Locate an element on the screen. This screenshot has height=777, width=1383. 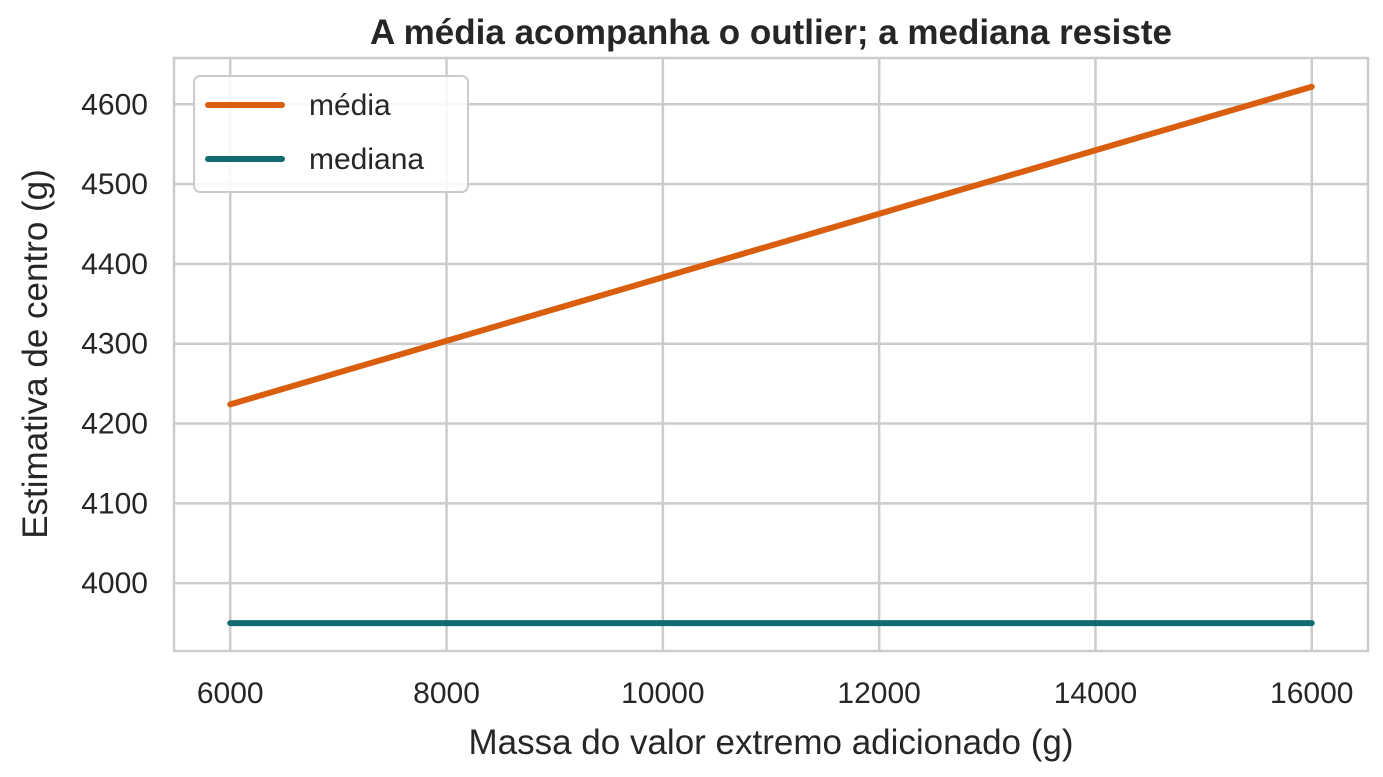
x-tick-label: 12000 is located at coordinates (878, 693).